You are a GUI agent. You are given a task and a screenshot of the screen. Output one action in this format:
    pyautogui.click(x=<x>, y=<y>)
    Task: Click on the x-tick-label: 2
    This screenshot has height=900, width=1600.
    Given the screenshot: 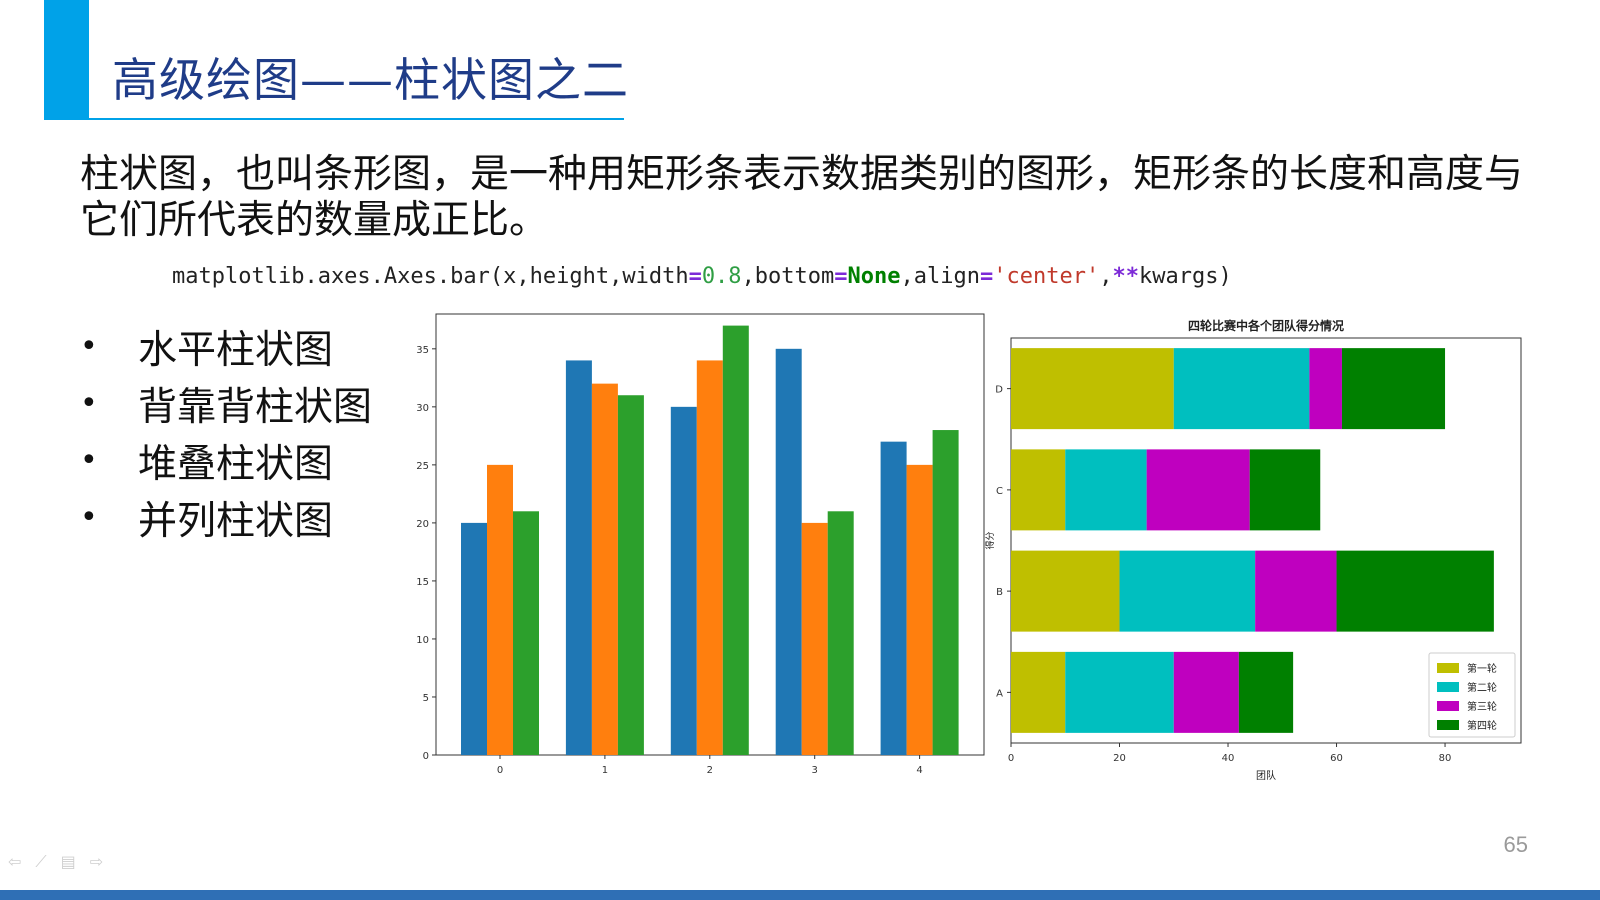 What is the action you would take?
    pyautogui.click(x=710, y=770)
    